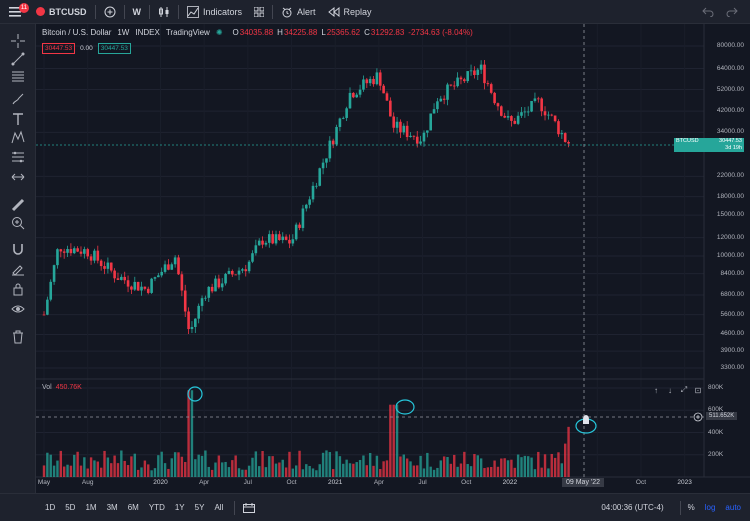 Image resolution: width=750 pixels, height=521 pixels. Describe the element at coordinates (18, 77) in the screenshot. I see `fib-tool` at that location.